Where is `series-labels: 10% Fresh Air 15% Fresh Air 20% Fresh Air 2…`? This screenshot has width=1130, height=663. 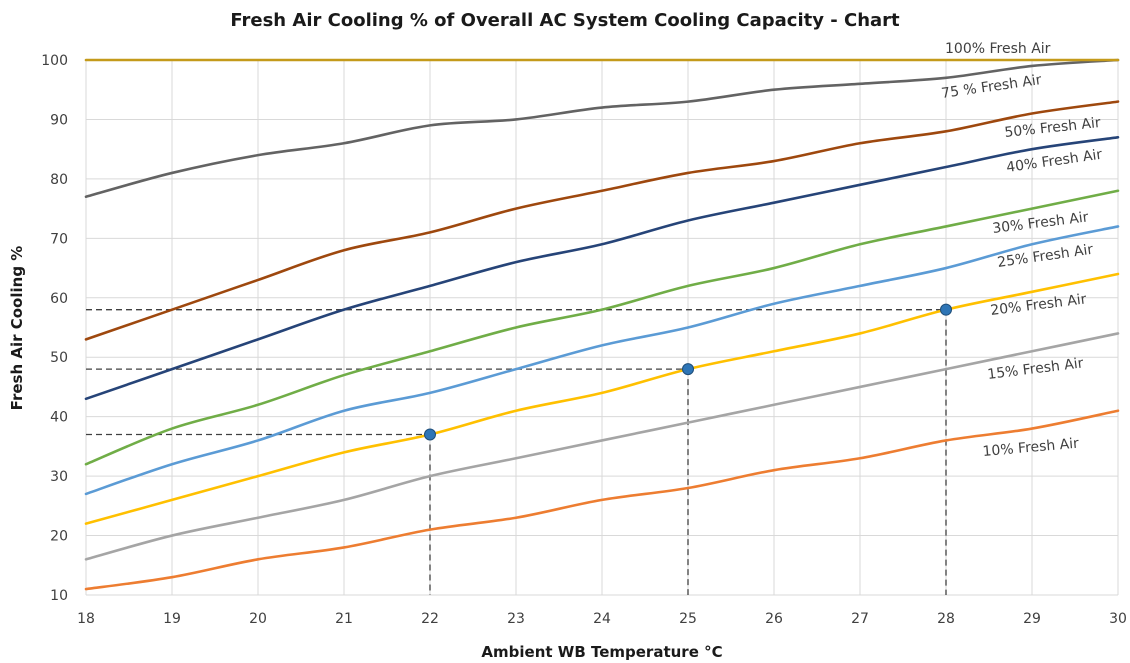 series-labels: 10% Fresh Air 15% Fresh Air 20% Fresh Air 2… is located at coordinates (1021, 250).